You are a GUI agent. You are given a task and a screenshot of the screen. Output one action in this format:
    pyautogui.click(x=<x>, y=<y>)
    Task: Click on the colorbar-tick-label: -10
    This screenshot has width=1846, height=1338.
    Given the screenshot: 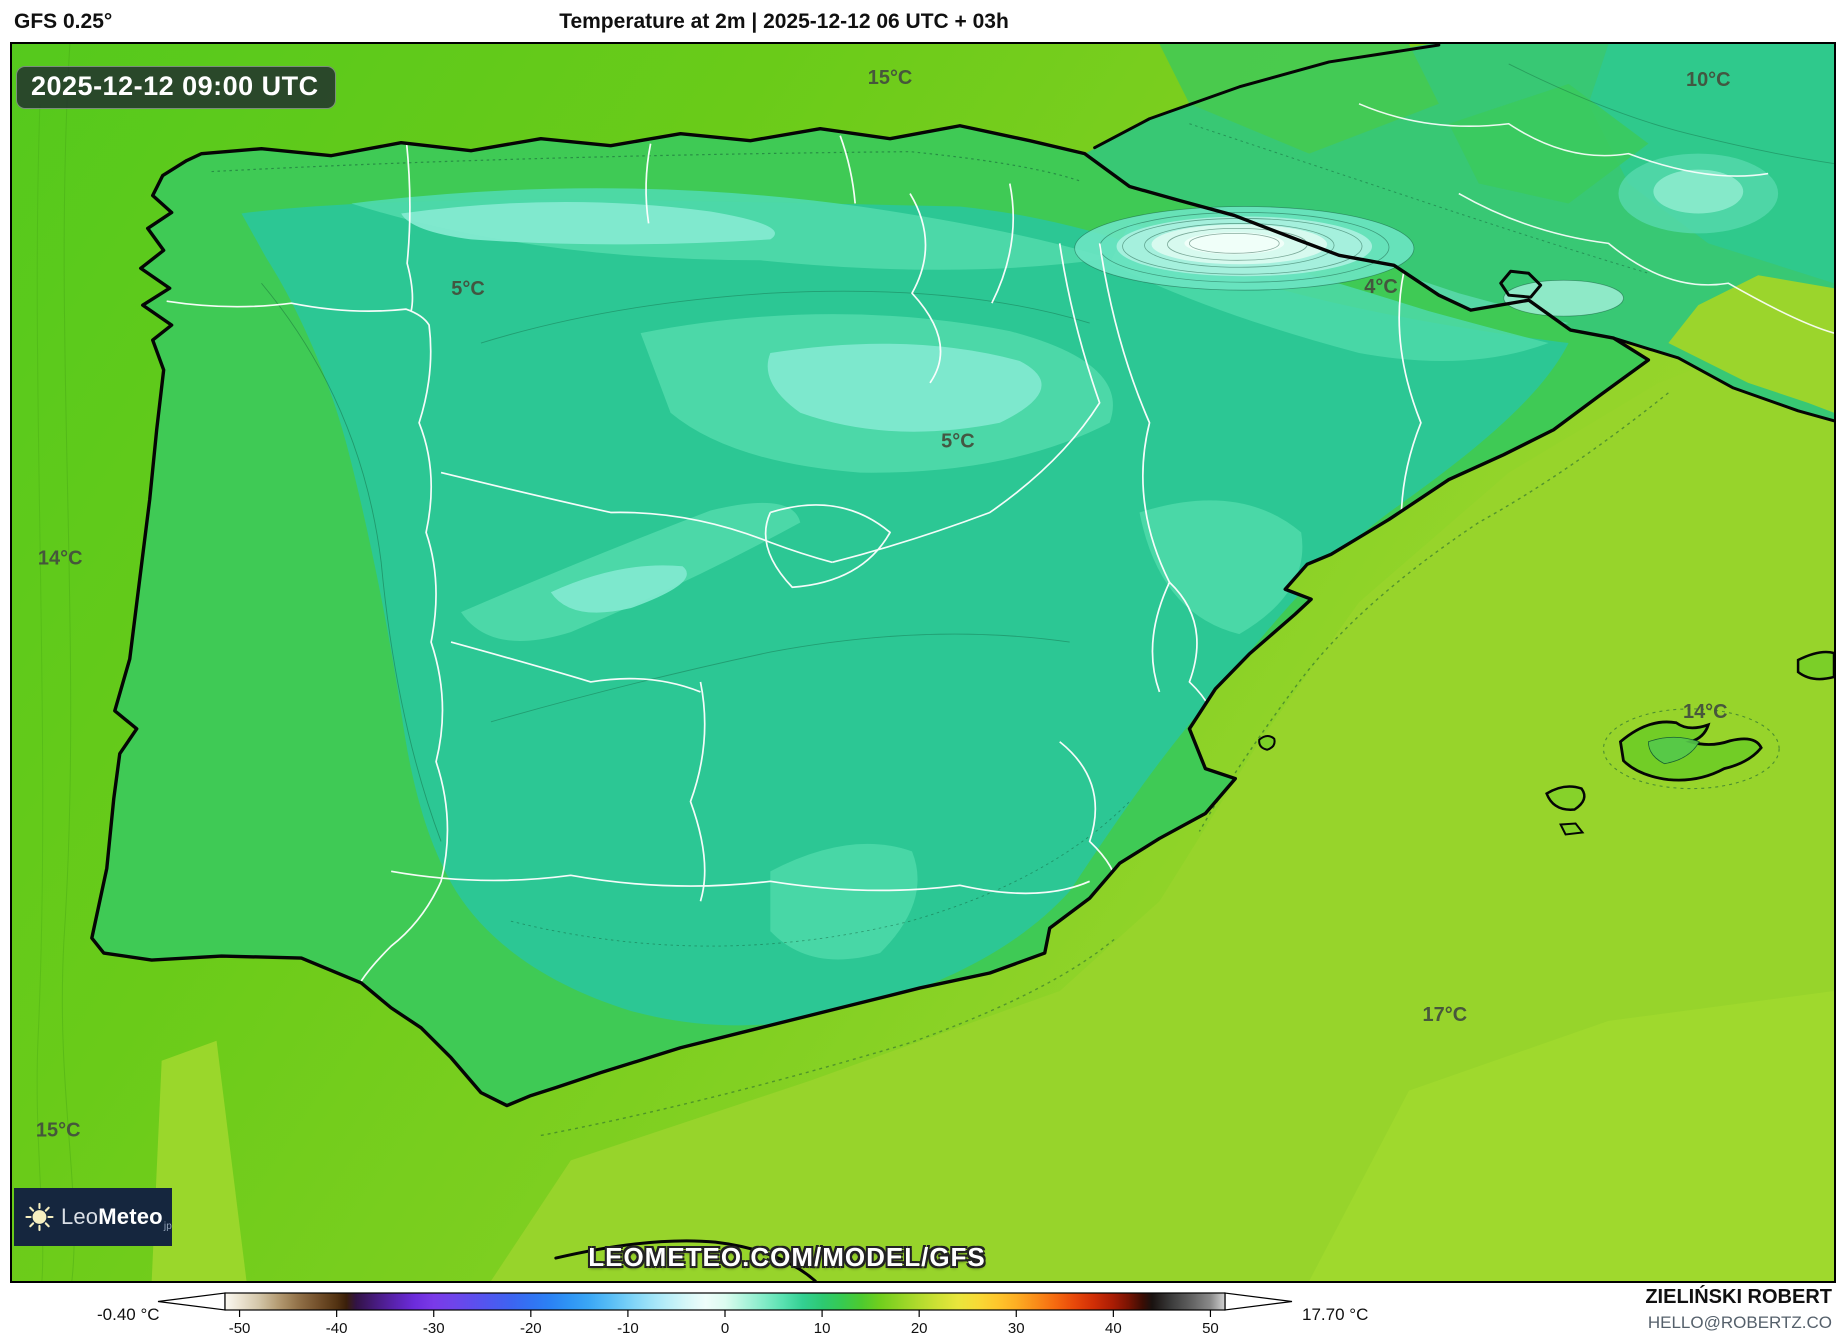 What is the action you would take?
    pyautogui.click(x=628, y=1328)
    